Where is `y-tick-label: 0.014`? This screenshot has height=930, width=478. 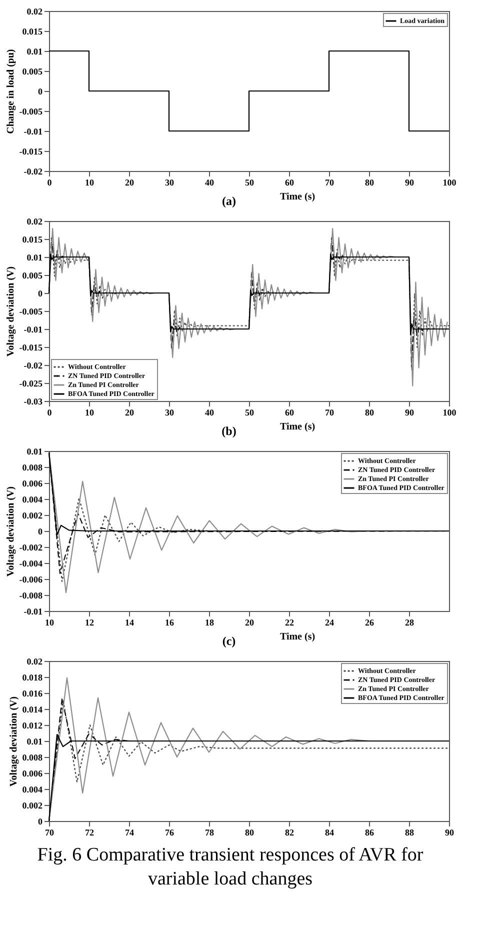 y-tick-label: 0.014 is located at coordinates (32, 709).